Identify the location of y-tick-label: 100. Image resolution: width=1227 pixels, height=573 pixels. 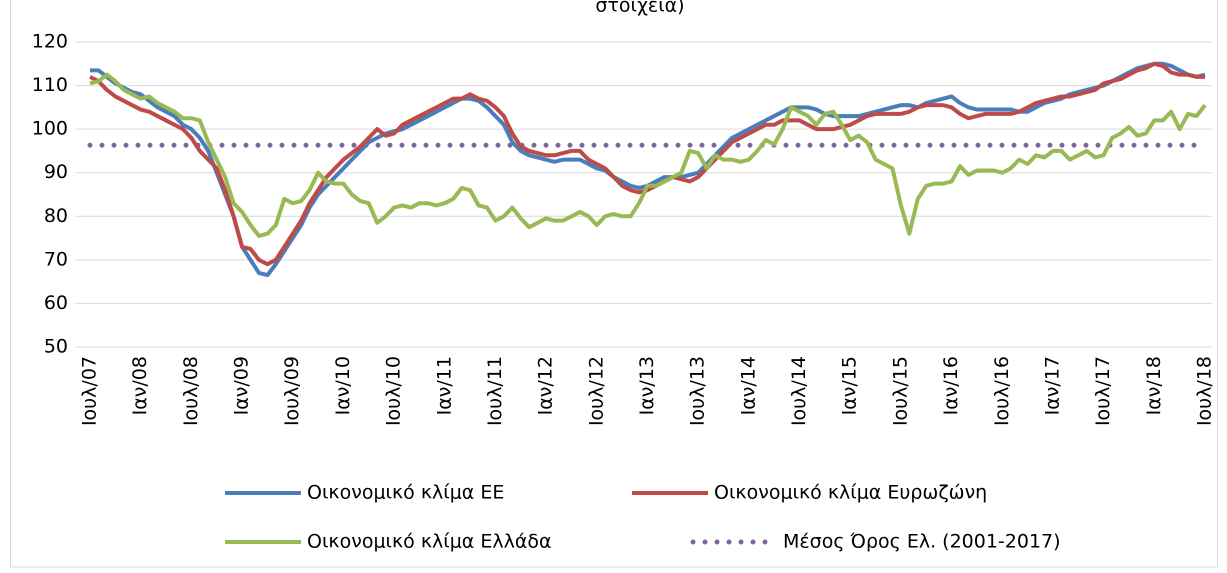
(50, 129).